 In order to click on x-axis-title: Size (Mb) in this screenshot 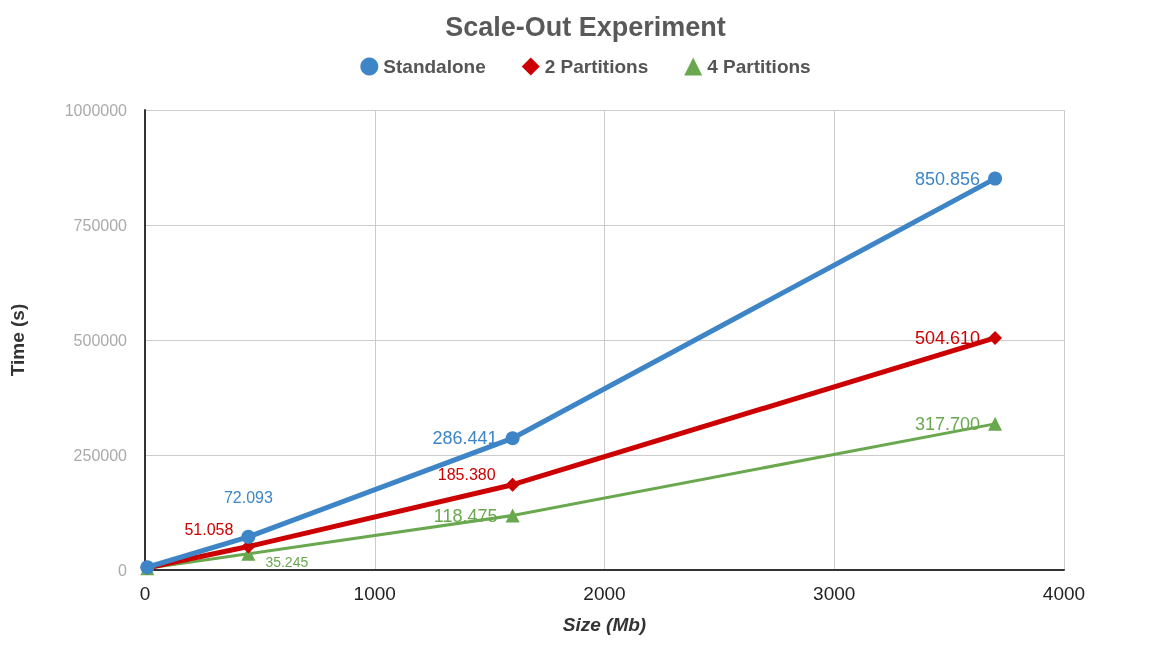, I will do `click(604, 624)`.